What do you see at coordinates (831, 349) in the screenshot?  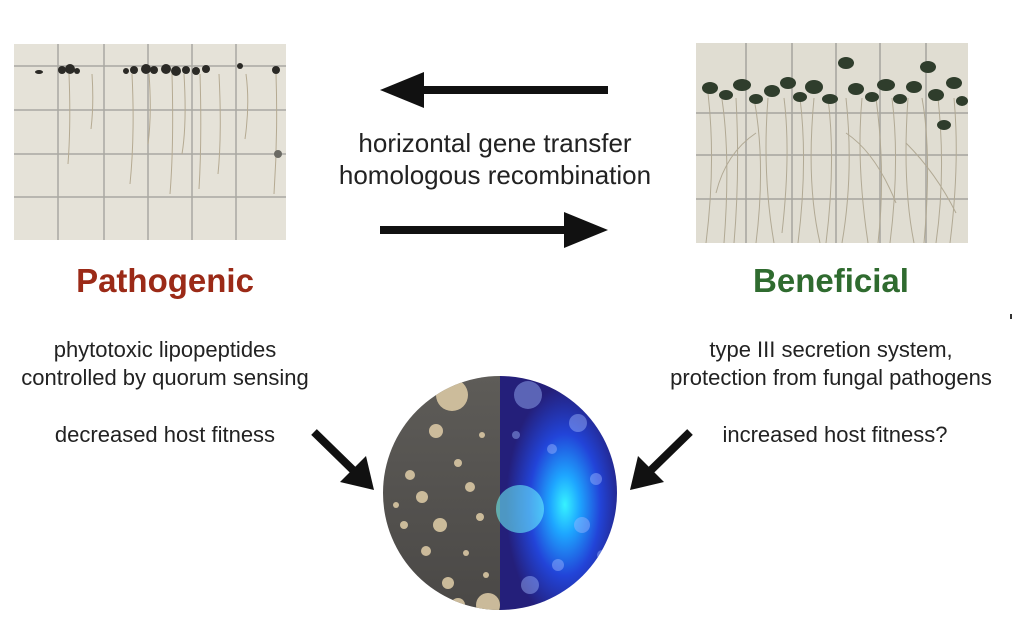 I see `beneficial-desc-line-1: type III secretion system,` at bounding box center [831, 349].